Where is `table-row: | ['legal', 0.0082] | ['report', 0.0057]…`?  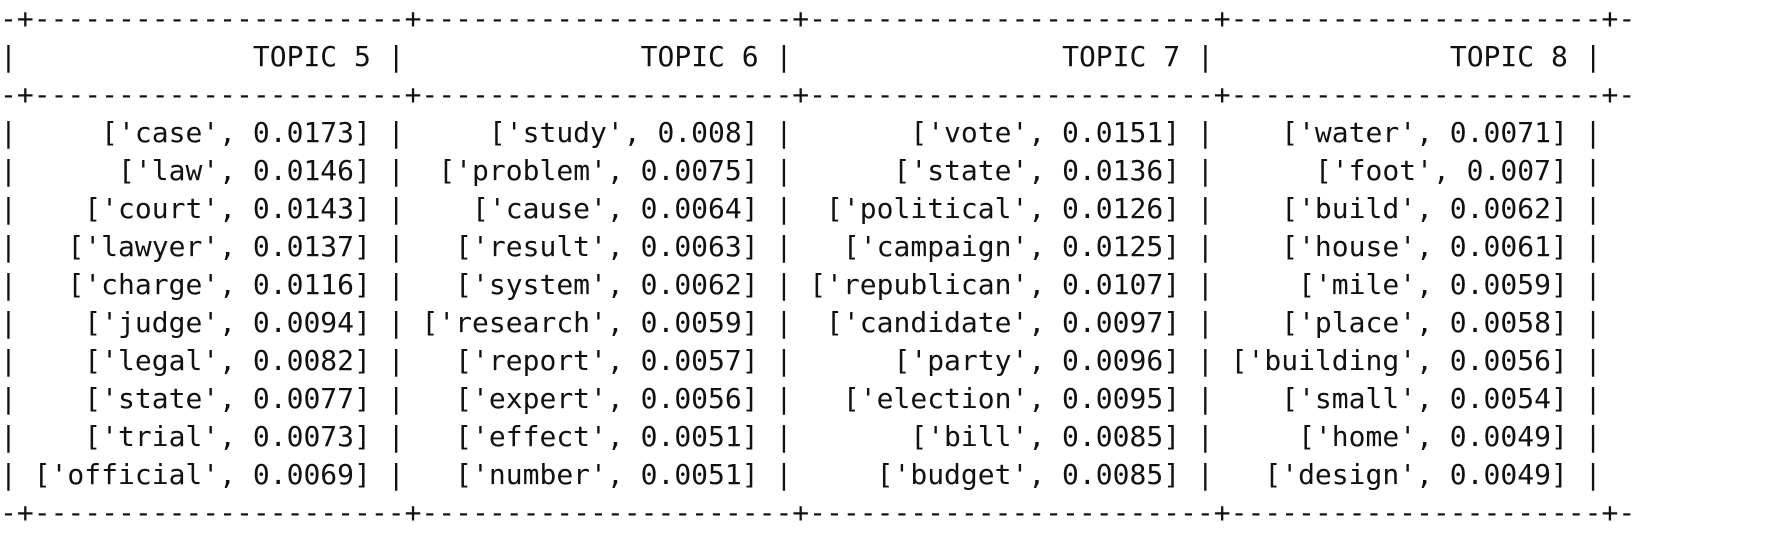 table-row: | ['legal', 0.0082] | ['report', 0.0057]… is located at coordinates (801, 360).